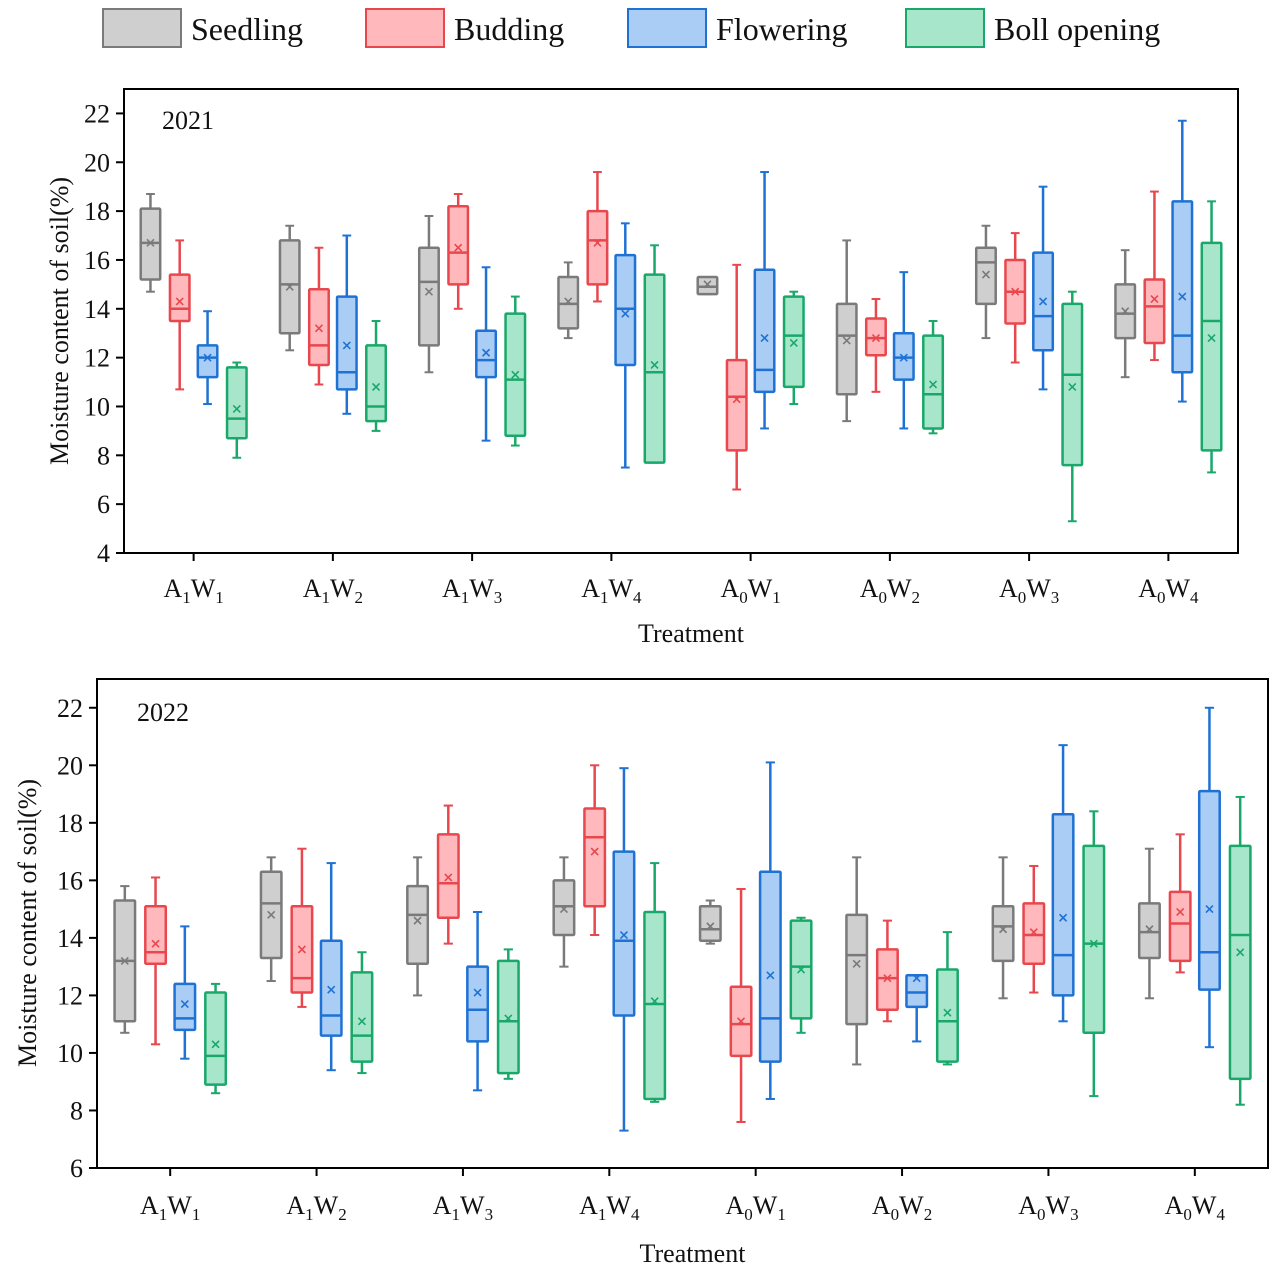 Image resolution: width=1280 pixels, height=1278 pixels. I want to click on y-axis-title: Moisture content of soil(%), so click(27, 923).